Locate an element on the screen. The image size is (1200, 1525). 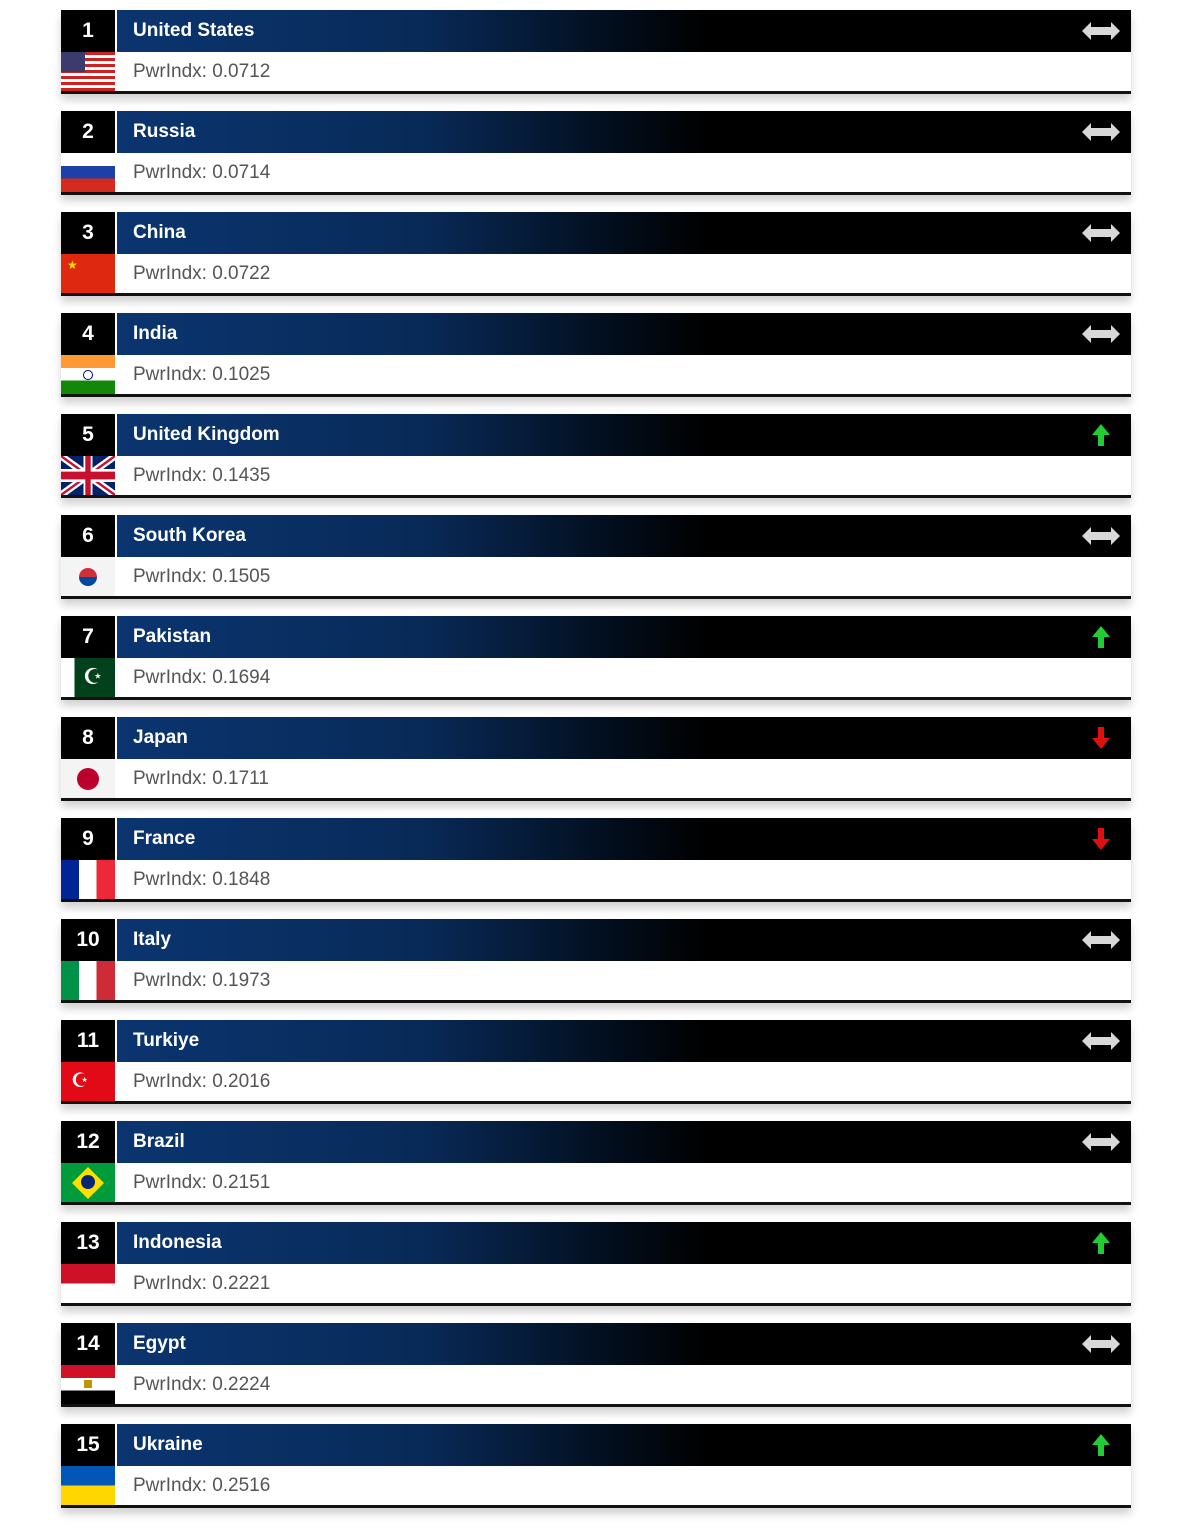
power-index-row: PwrIndx: 0.1973 is located at coordinates (623, 980).